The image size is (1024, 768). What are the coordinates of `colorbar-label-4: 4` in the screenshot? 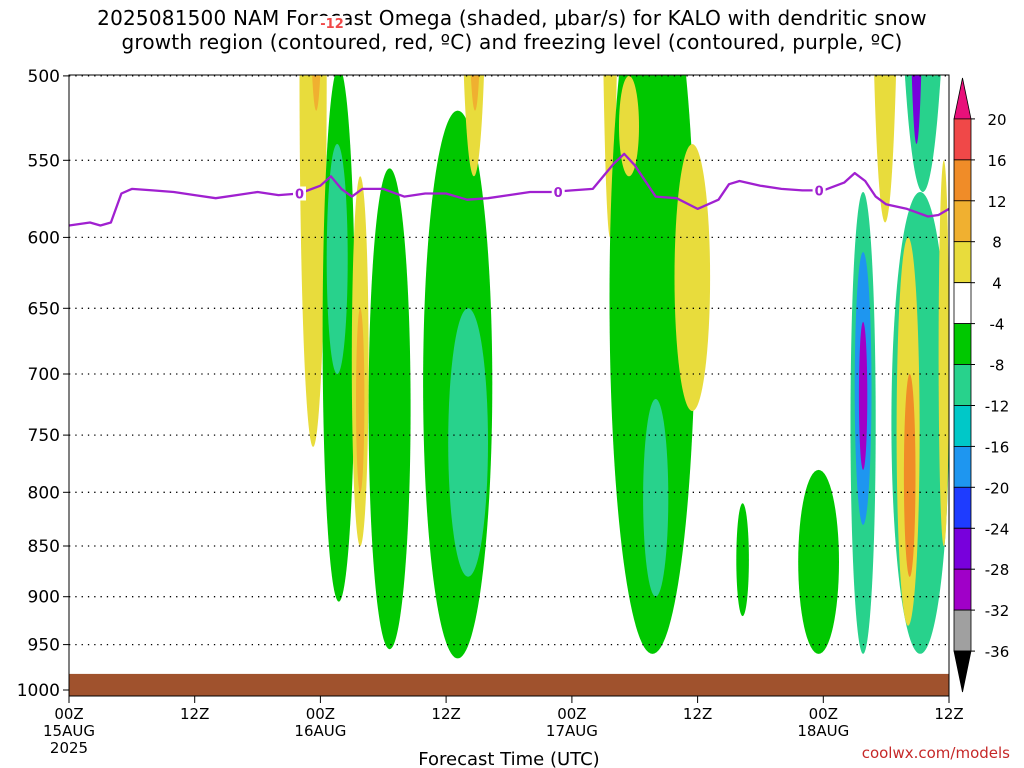 It's located at (997, 284).